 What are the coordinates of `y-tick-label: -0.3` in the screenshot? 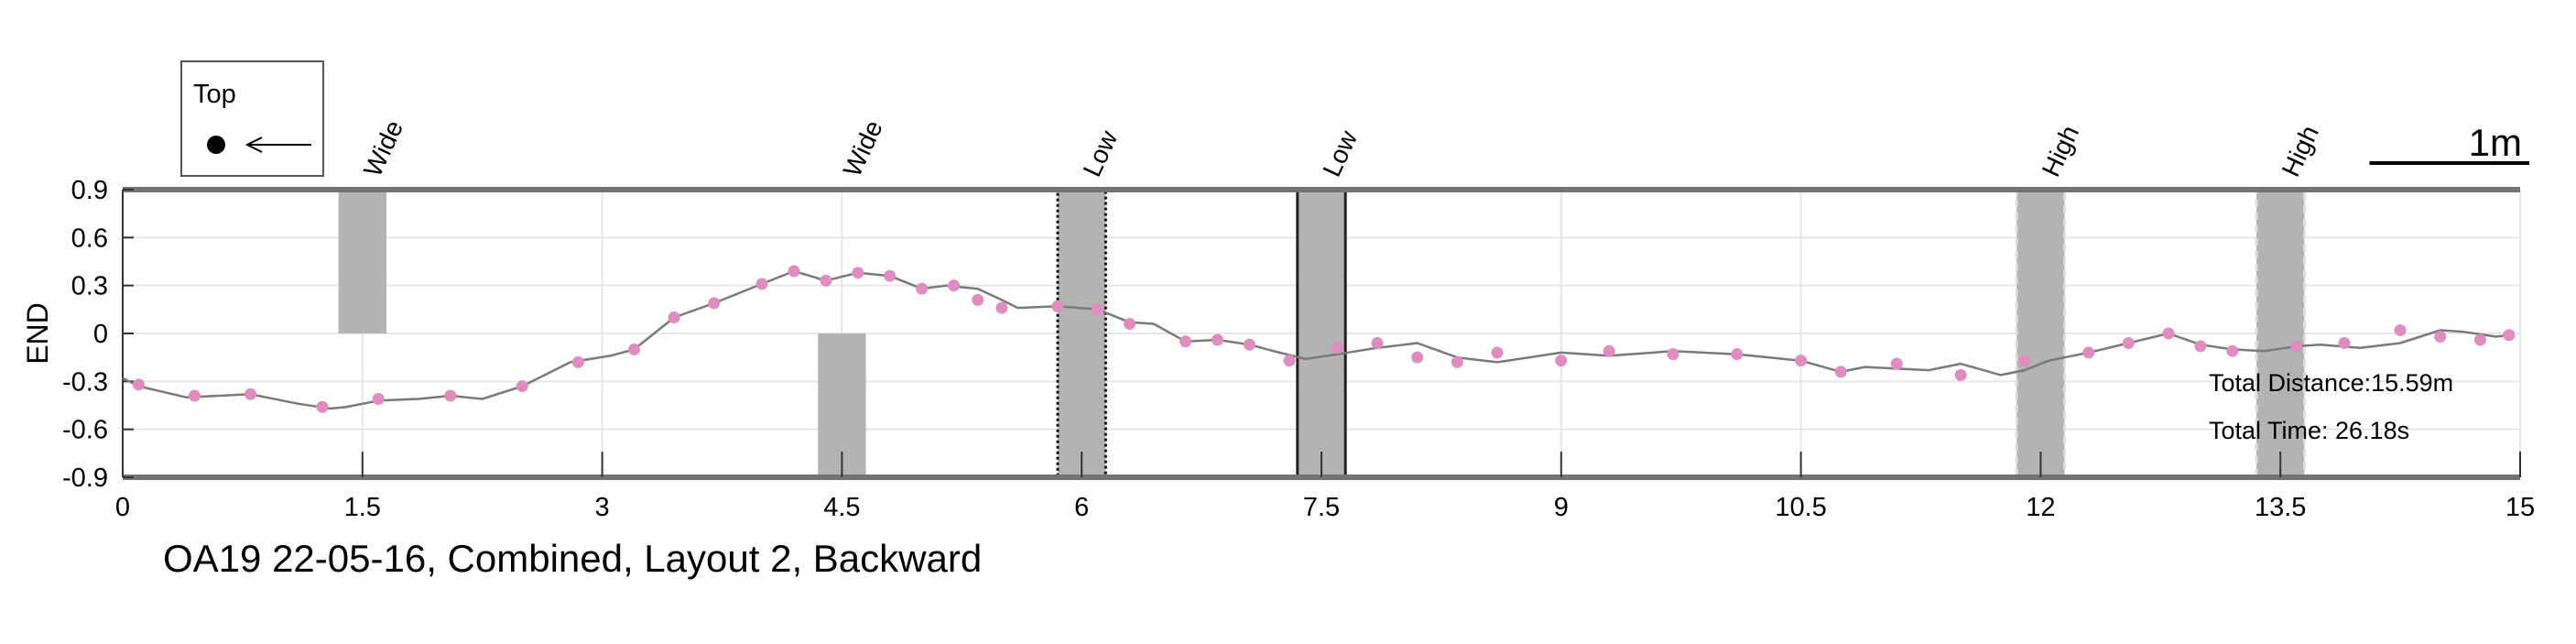 It's located at (85, 382).